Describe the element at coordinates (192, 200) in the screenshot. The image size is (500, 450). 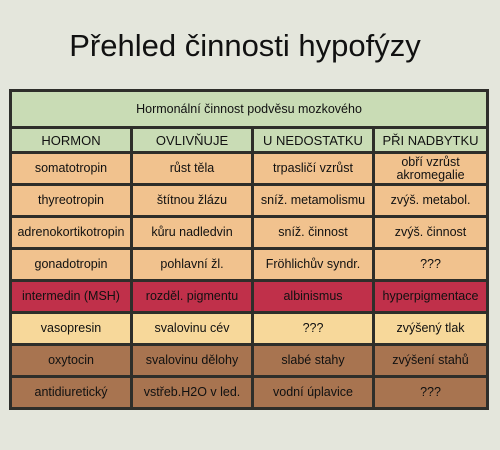
I see `table-cell: štítnou žlázu` at that location.